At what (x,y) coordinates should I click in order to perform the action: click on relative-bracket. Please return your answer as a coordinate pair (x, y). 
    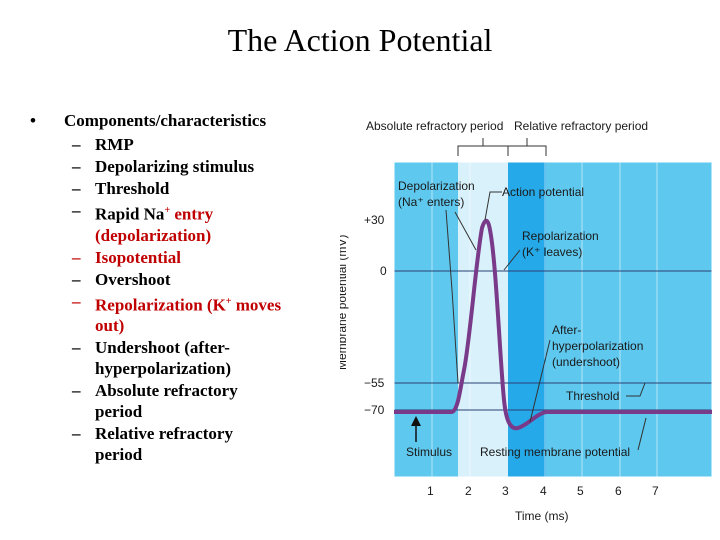
    Looking at the image, I should click on (527, 150).